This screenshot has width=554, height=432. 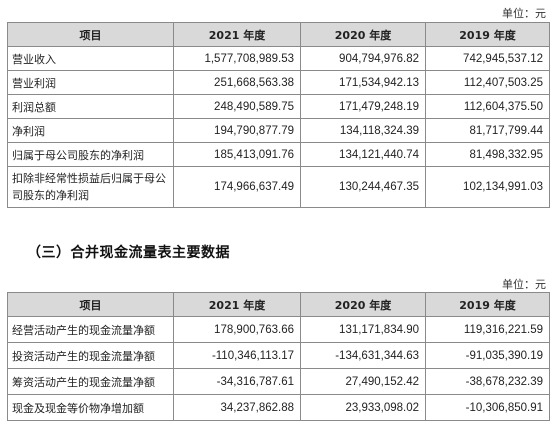 What do you see at coordinates (237, 355) in the screenshot?
I see `cell-2021: -110,346,113.17` at bounding box center [237, 355].